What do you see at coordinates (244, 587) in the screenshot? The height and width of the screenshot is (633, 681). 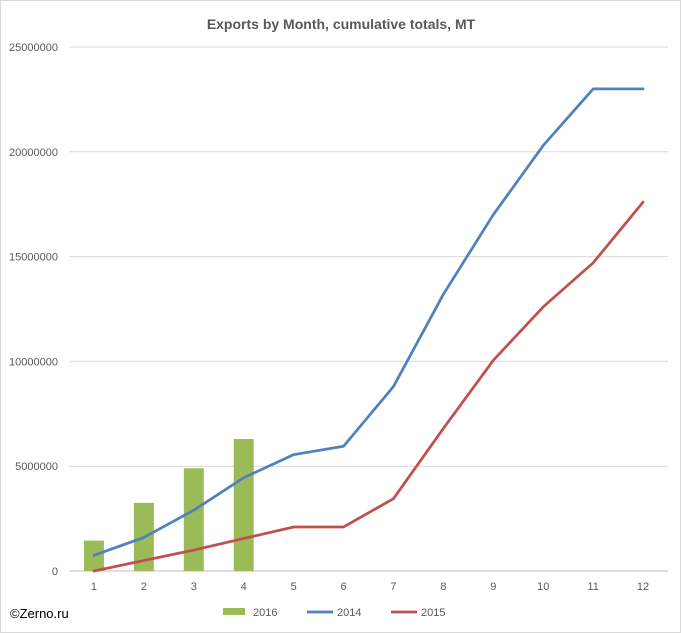 I see `x-tick-label: 4` at bounding box center [244, 587].